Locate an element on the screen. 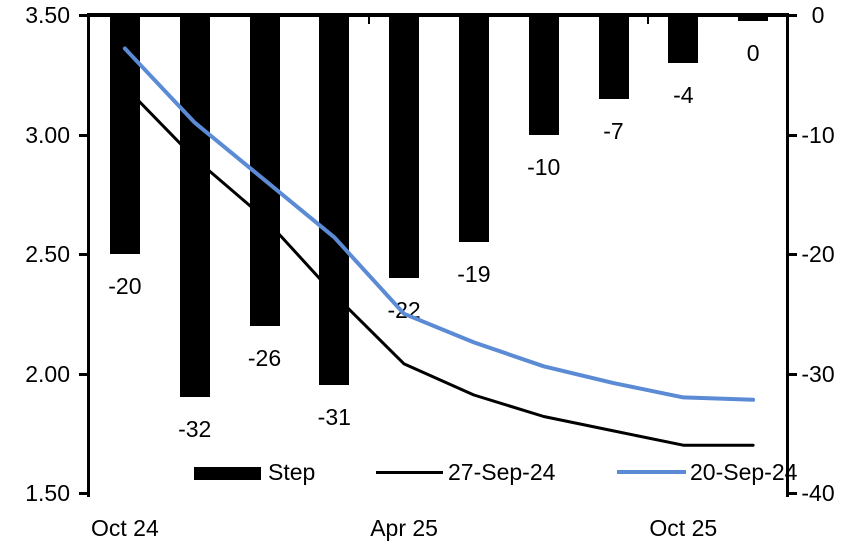 Image resolution: width=852 pixels, height=551 pixels. left-axis-tick-label: 1.50 is located at coordinates (47, 493).